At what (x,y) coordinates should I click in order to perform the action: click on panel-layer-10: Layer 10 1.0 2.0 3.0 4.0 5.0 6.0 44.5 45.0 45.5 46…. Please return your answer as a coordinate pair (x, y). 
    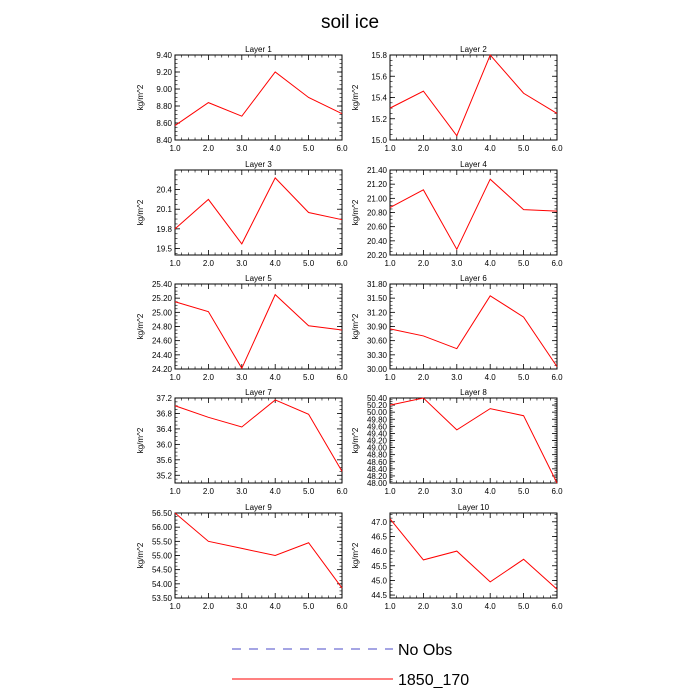
    Looking at the image, I should click on (457, 557).